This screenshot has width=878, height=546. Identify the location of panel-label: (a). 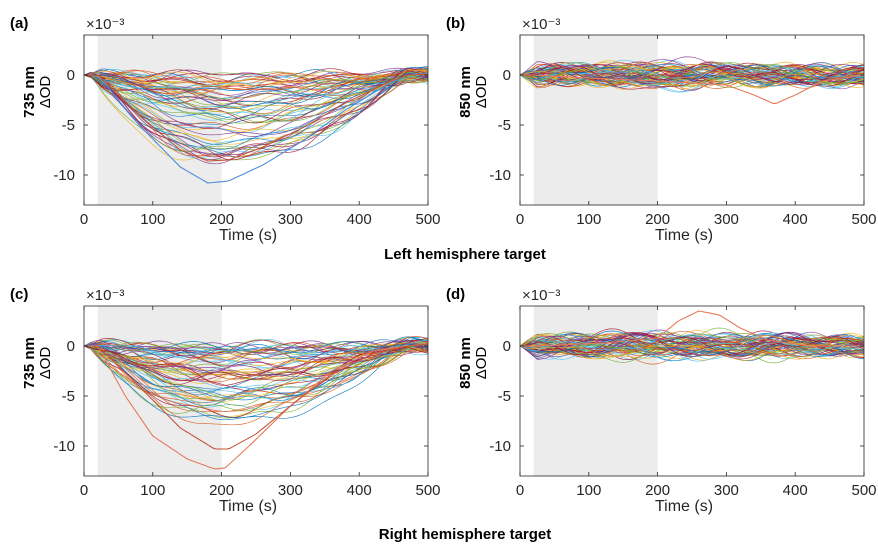
(19, 23).